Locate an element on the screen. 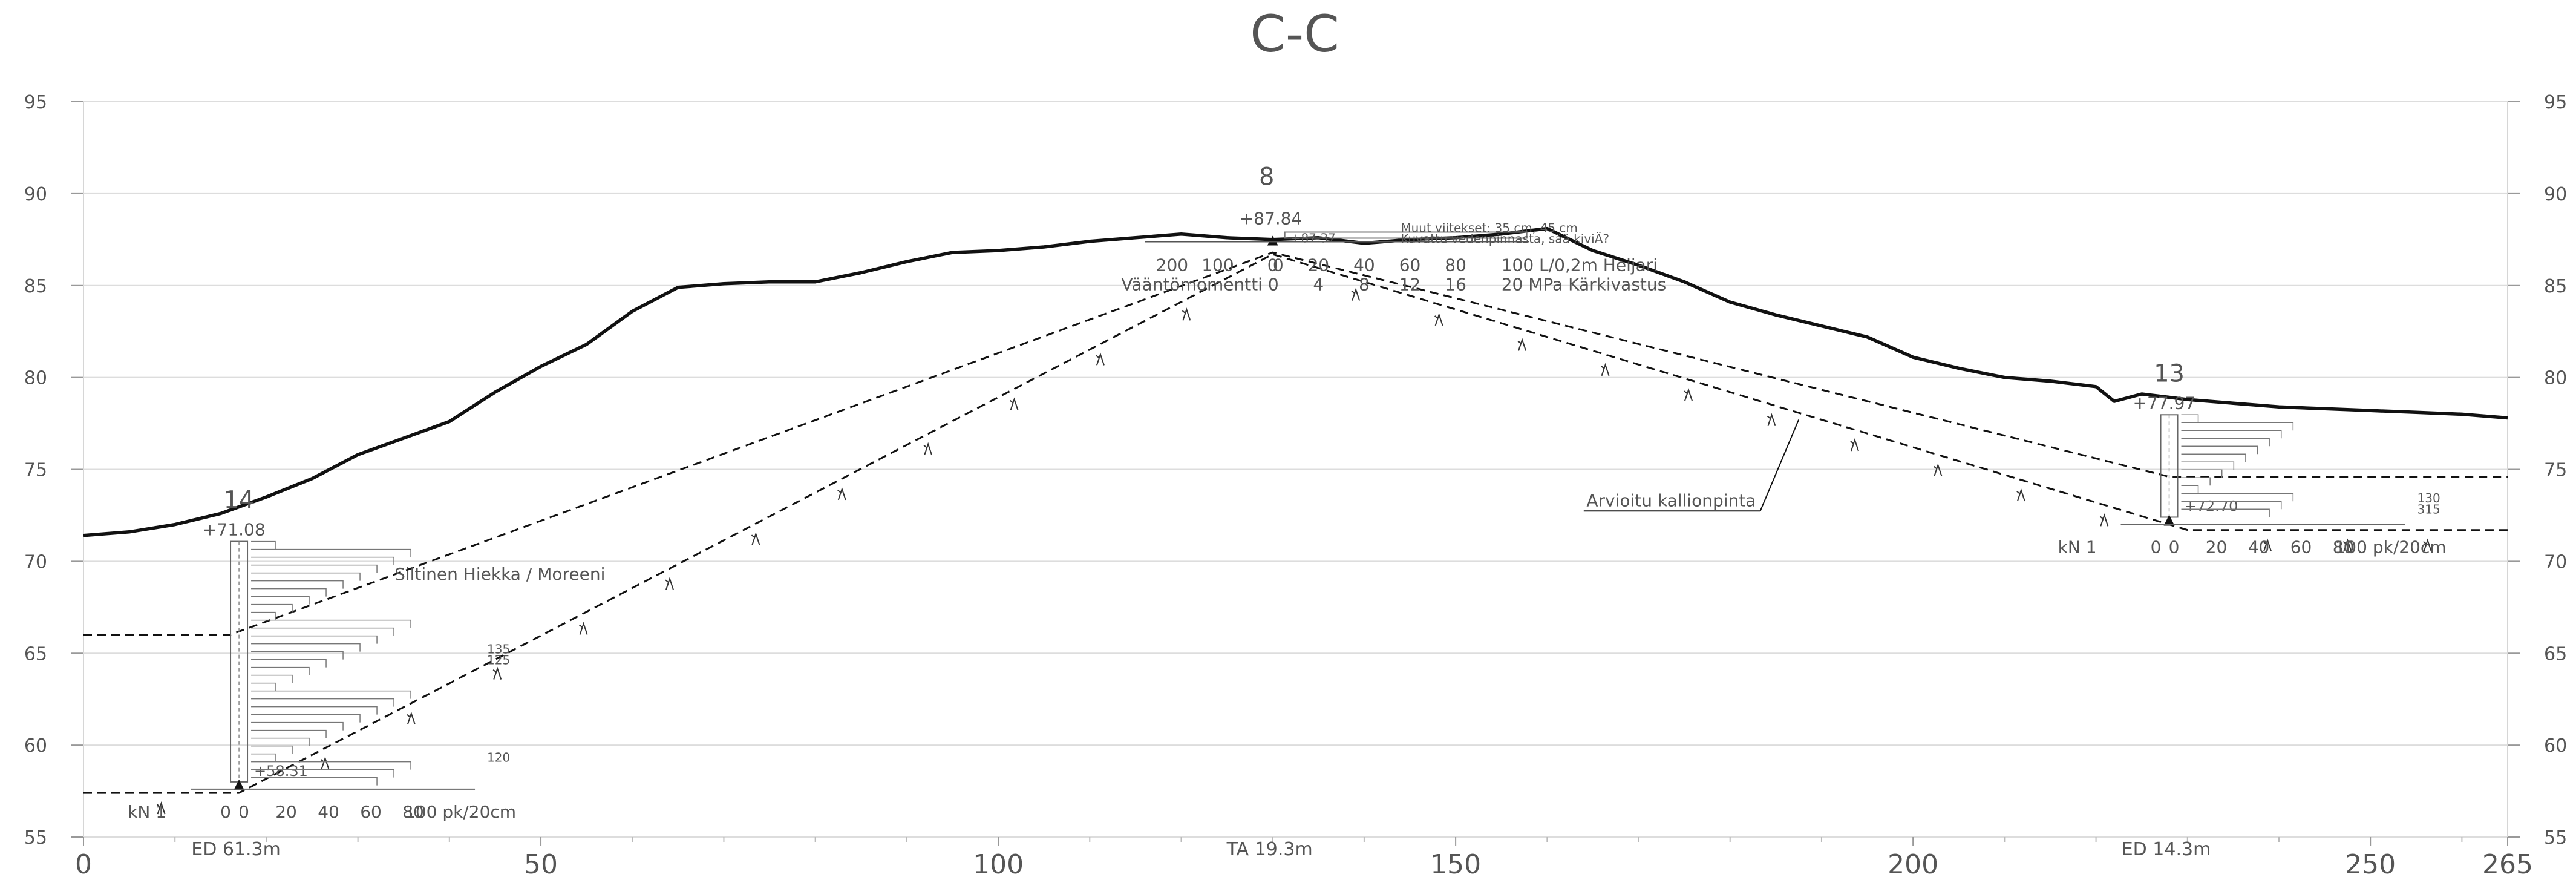 The image size is (2576, 877). y-tick-label-left: 60 is located at coordinates (35, 746).